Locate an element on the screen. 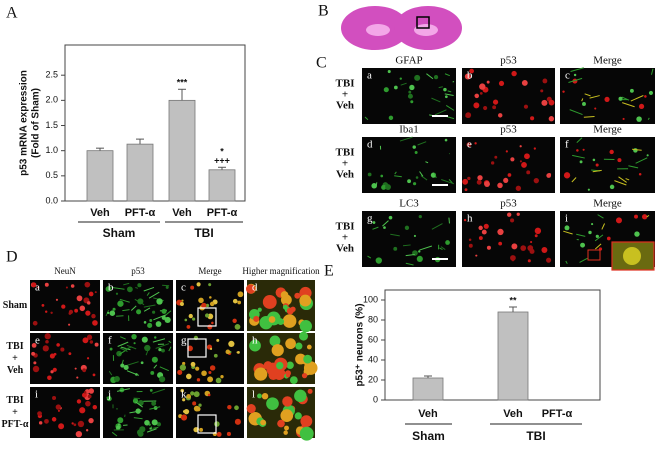  y-tick-label: 1.5 is located at coordinates (51, 125).